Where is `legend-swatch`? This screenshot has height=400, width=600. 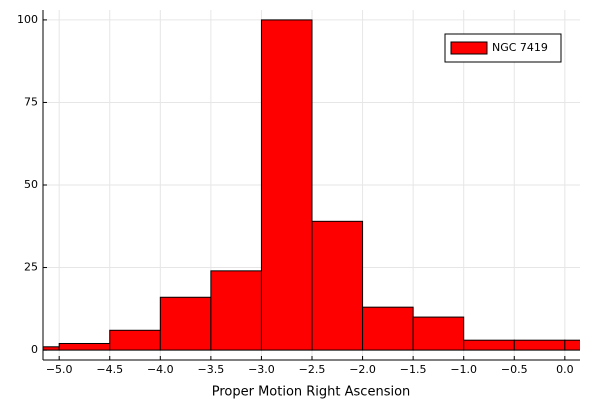 legend-swatch is located at coordinates (469, 48).